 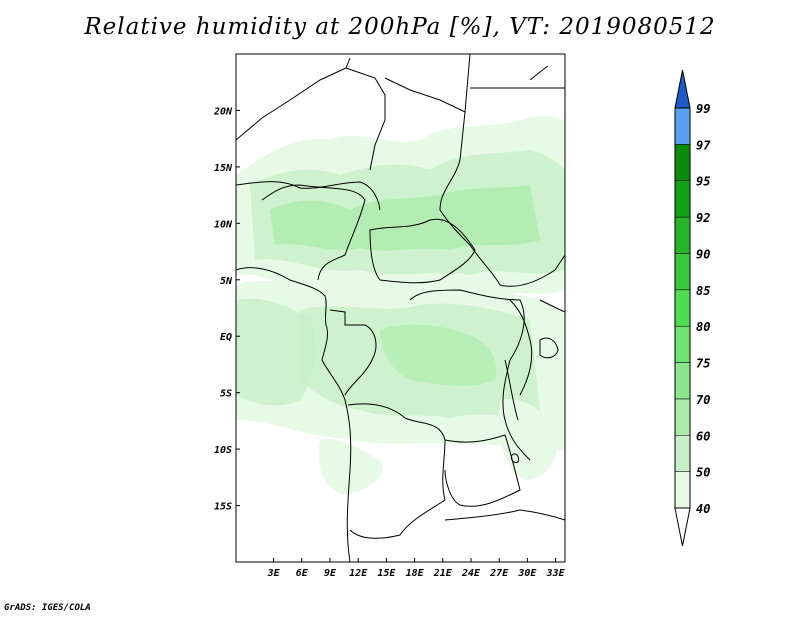 I want to click on border-zambia, so click(x=482, y=470).